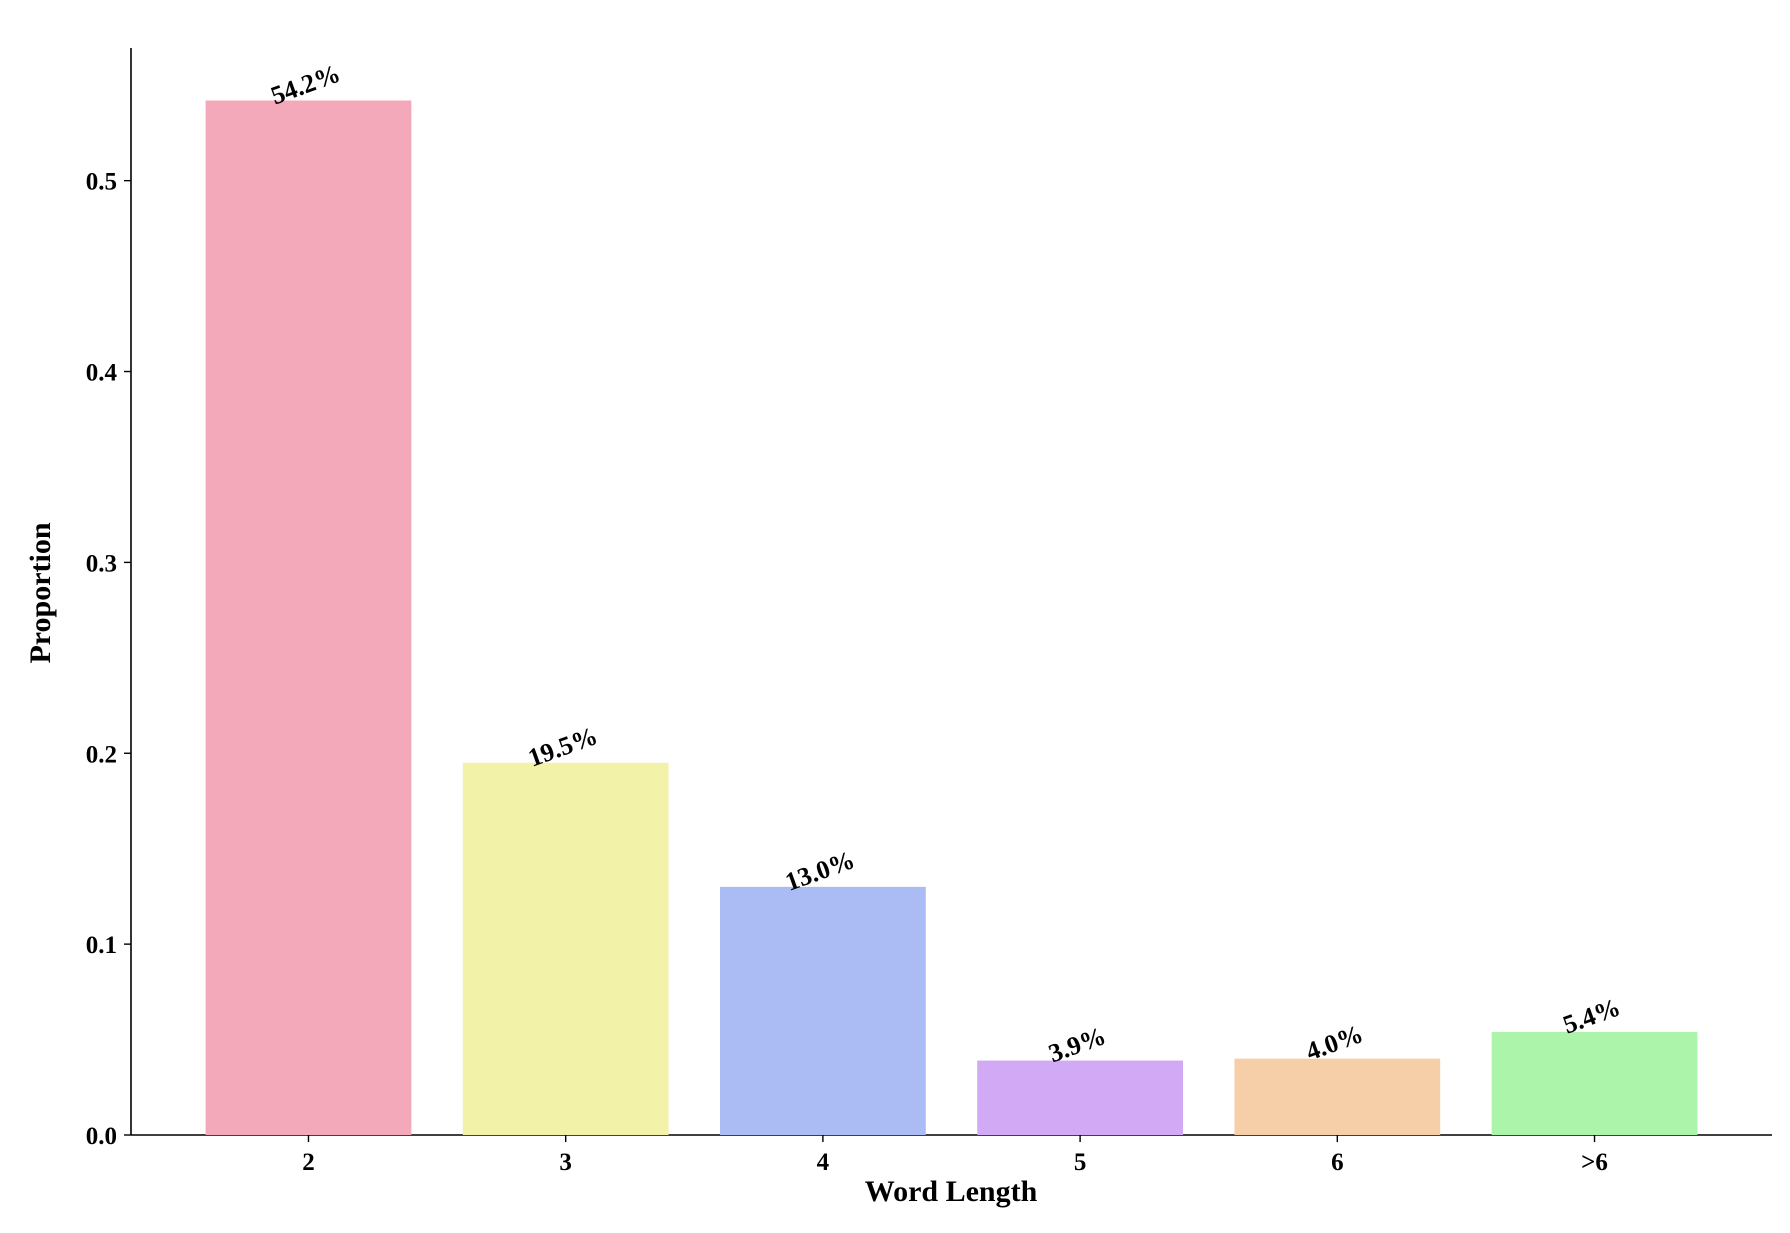  Describe the element at coordinates (308, 1162) in the screenshot. I see `x-tick-label: 2` at that location.